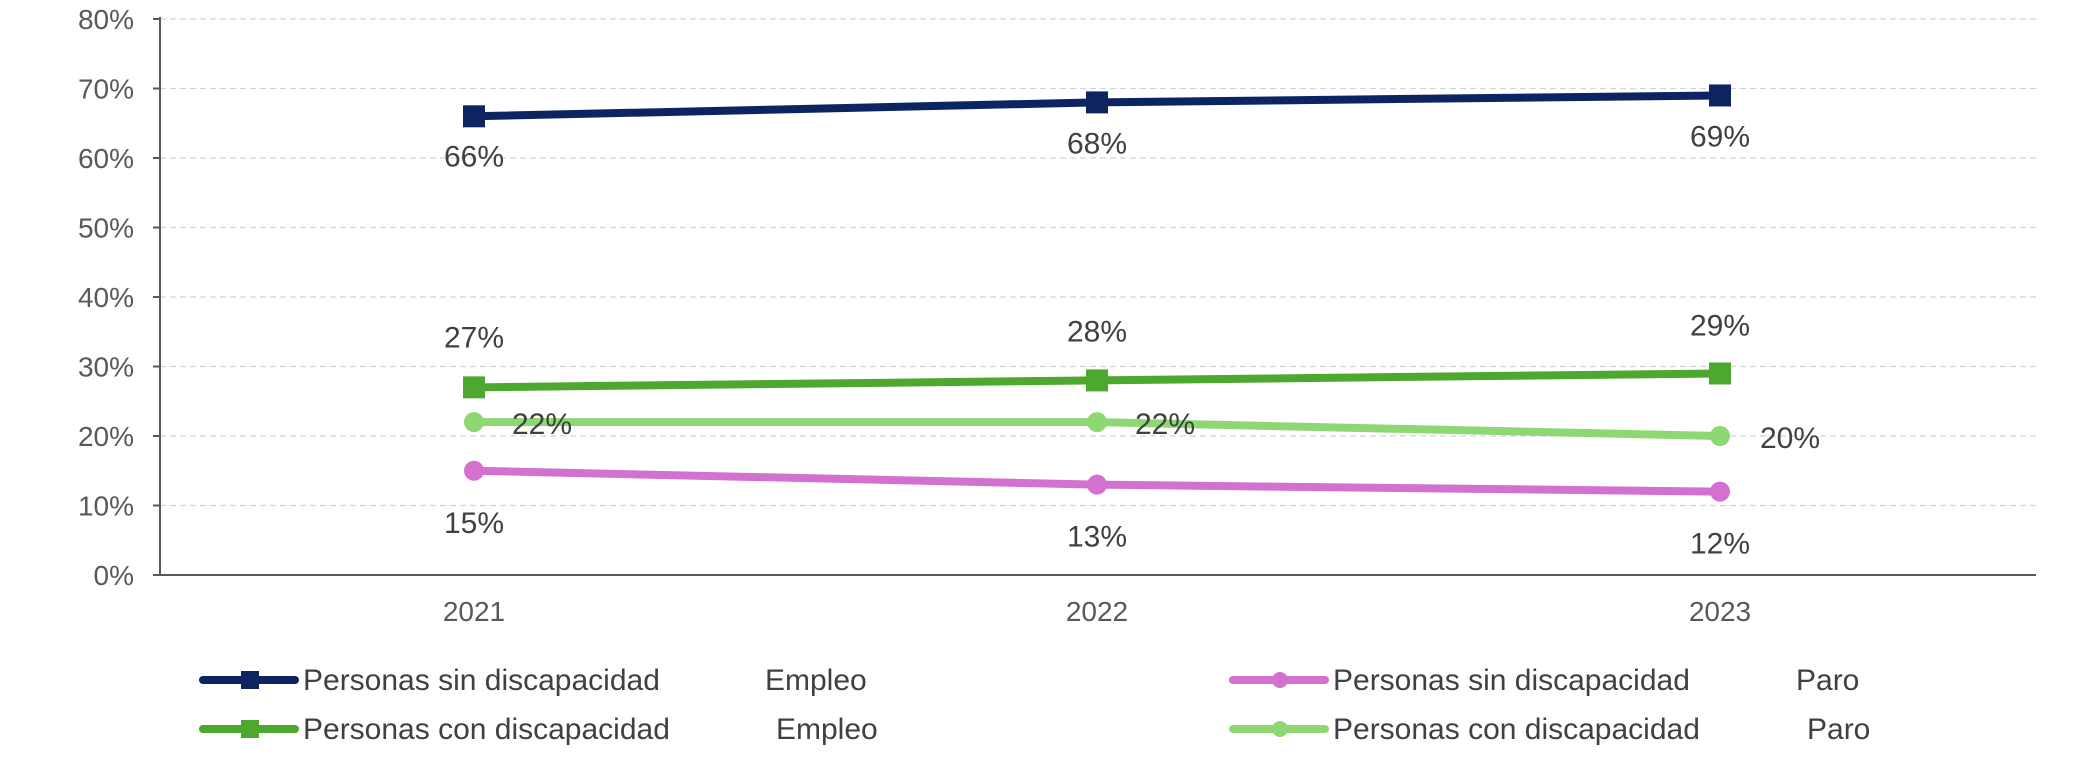  What do you see at coordinates (1097, 331) in the screenshot?
I see `data-label: 28%` at bounding box center [1097, 331].